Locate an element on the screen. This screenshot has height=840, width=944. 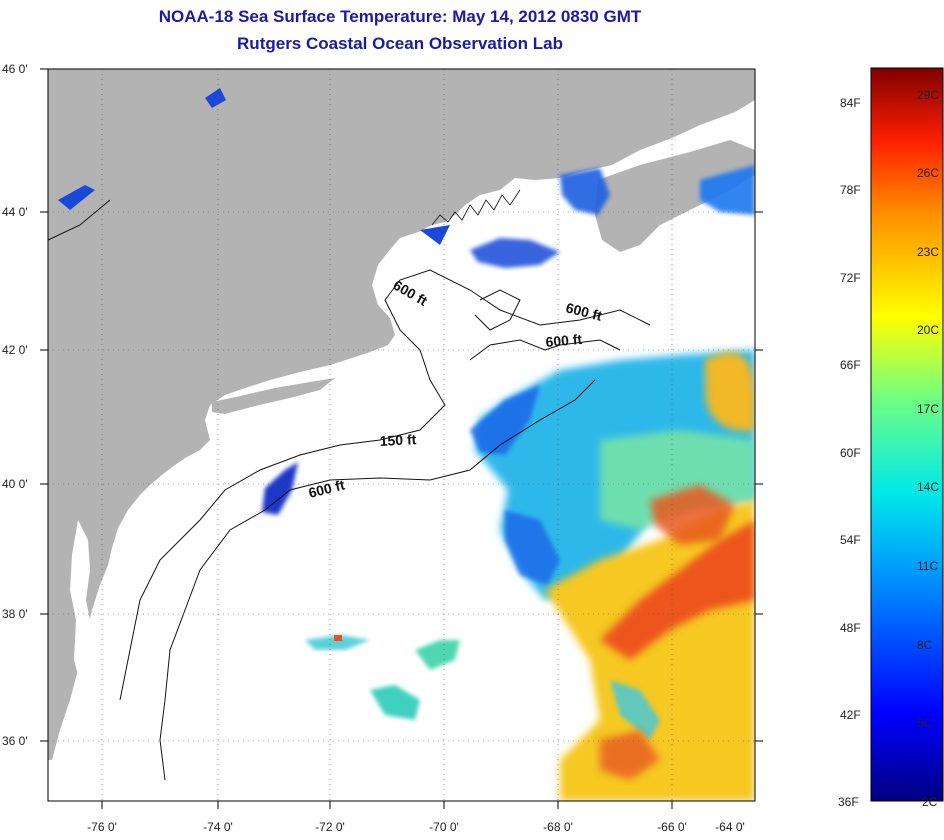
land-long-island is located at coordinates (273, 396).